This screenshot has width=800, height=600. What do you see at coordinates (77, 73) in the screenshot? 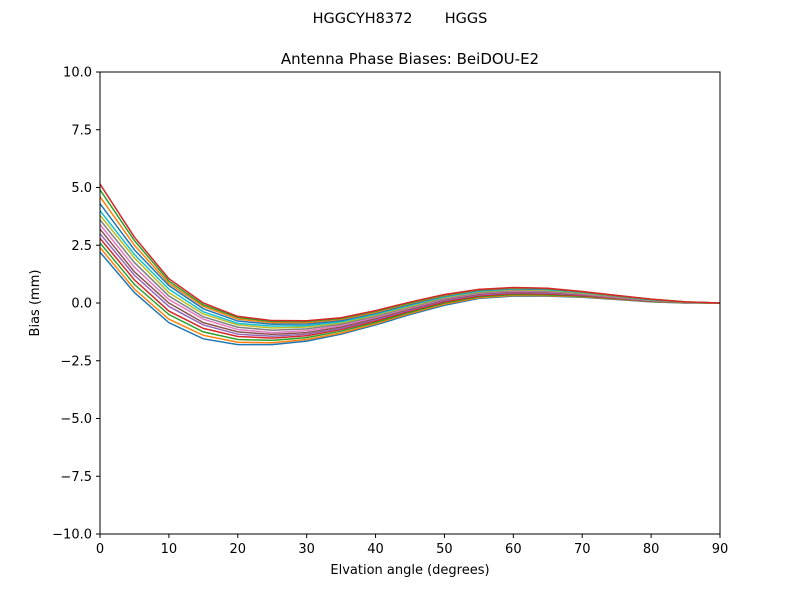
I see `y-tick-label: 10.0` at bounding box center [77, 73].